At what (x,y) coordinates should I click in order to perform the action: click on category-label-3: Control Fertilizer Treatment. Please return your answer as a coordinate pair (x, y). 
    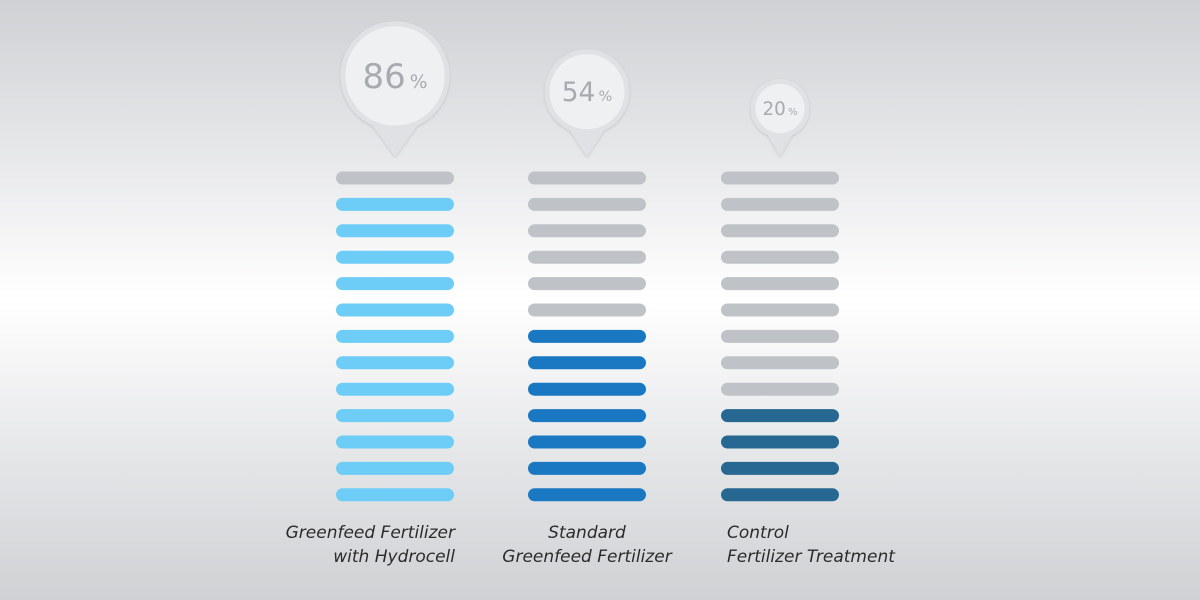
    Looking at the image, I should click on (857, 545).